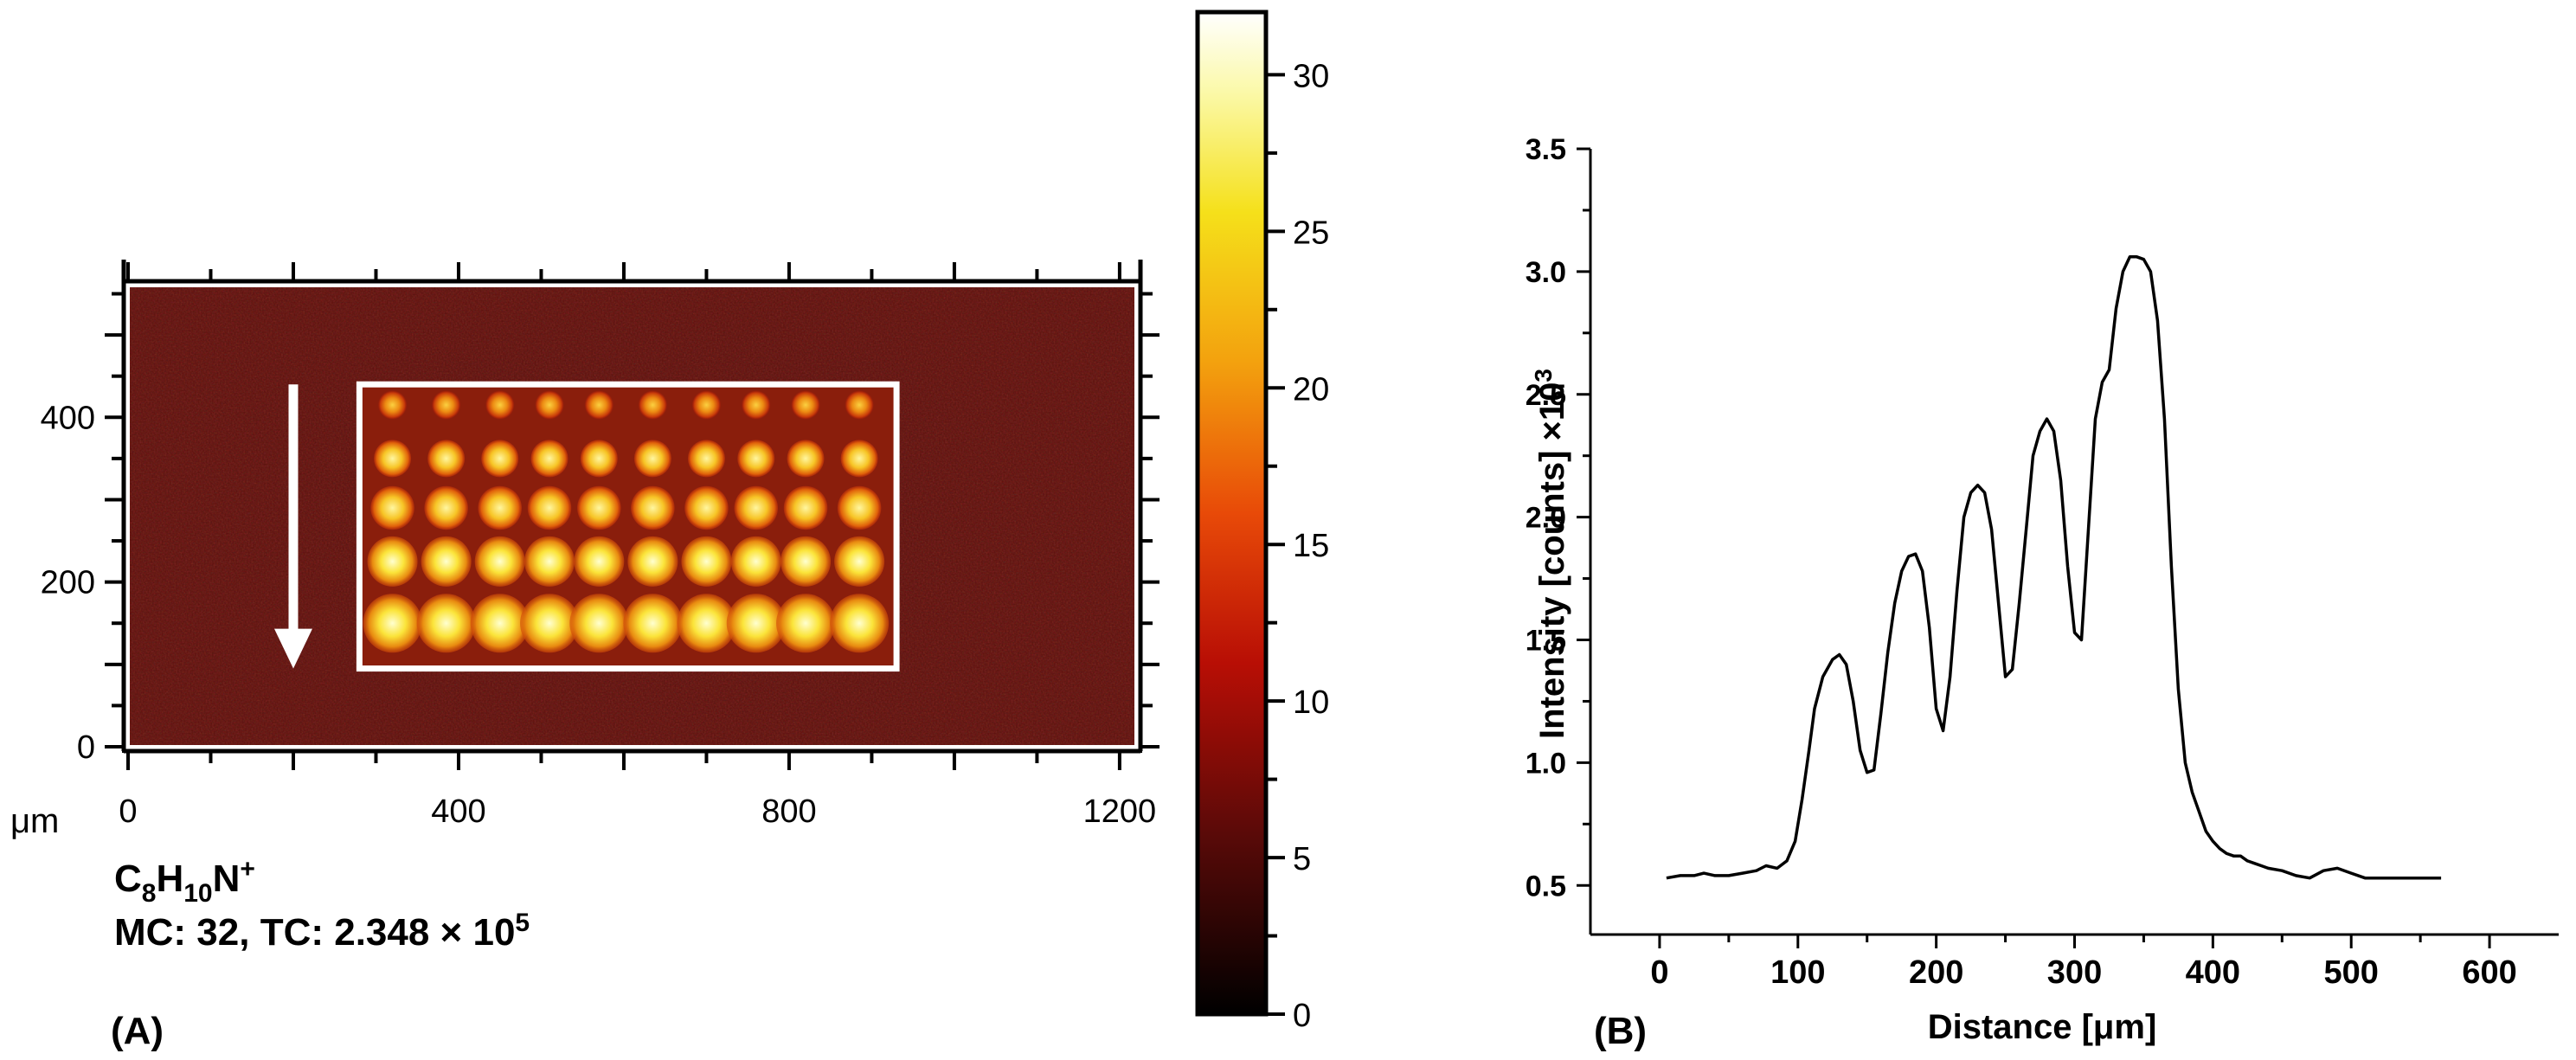 The width and height of the screenshot is (2576, 1060). Describe the element at coordinates (756, 405) in the screenshot. I see `spot-r1-c8` at that location.